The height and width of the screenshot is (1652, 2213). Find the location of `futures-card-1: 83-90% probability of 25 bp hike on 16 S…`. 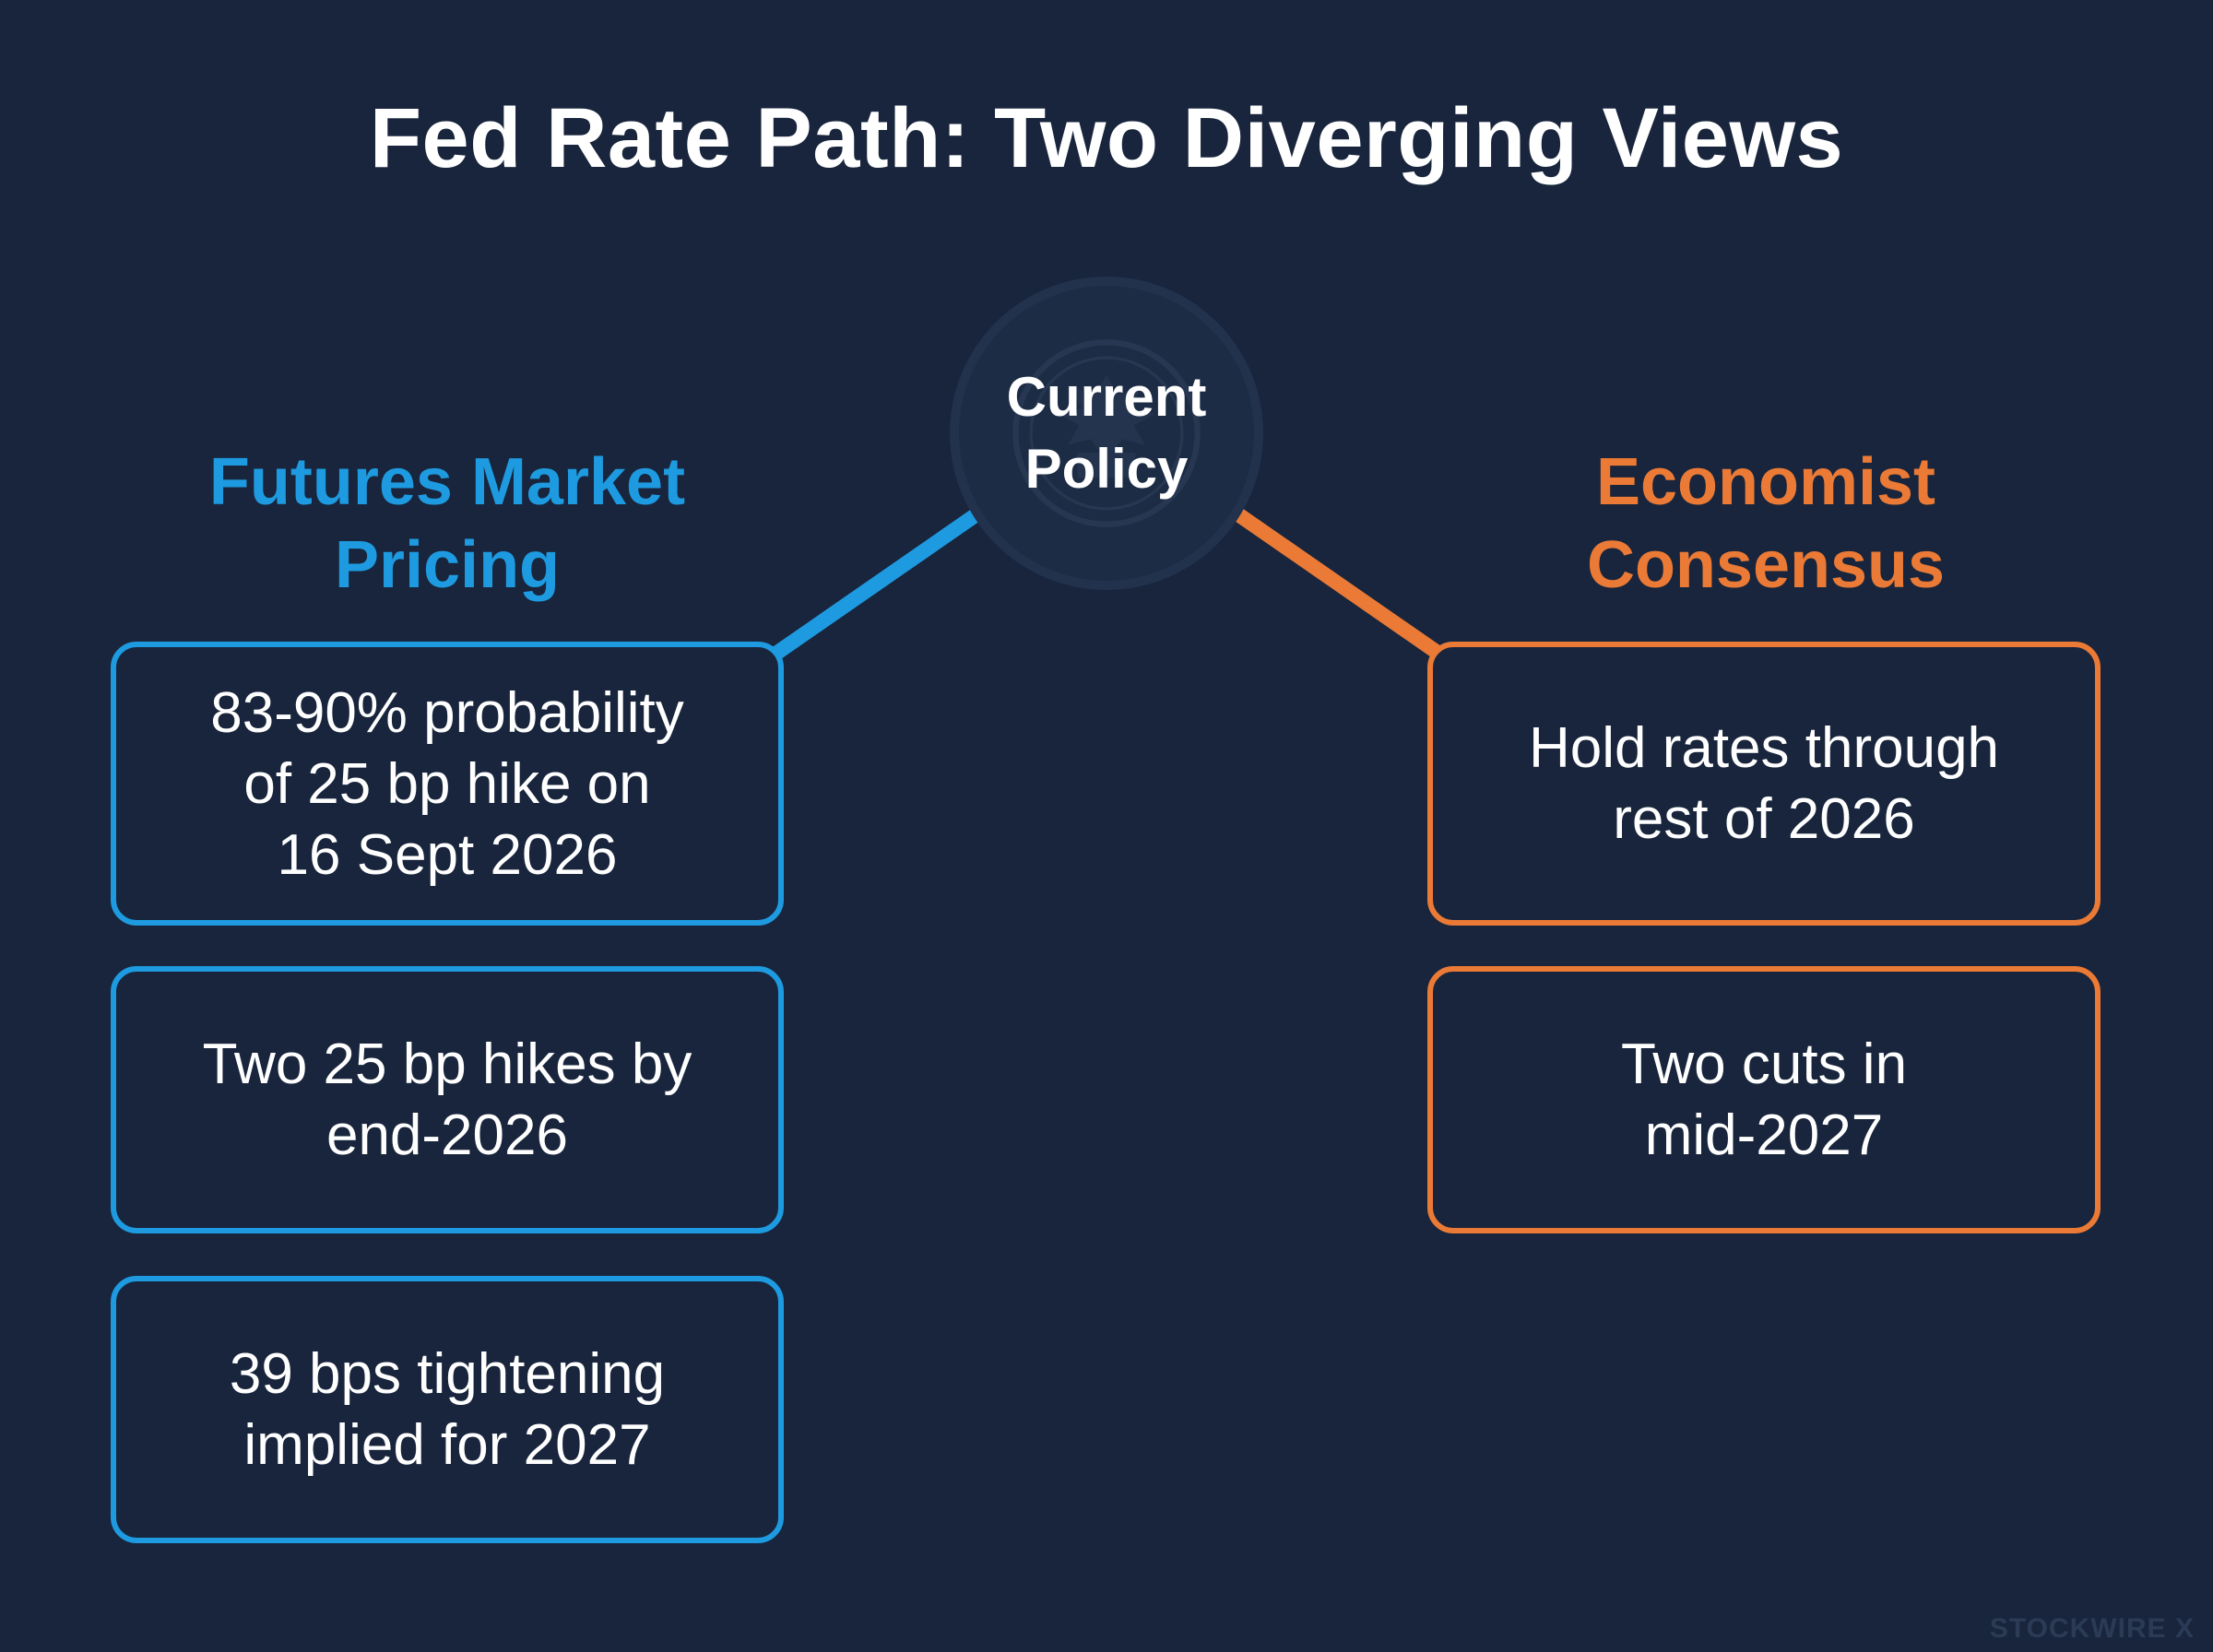

futures-card-1: 83-90% probability of 25 bp hike on 16 S… is located at coordinates (447, 784).